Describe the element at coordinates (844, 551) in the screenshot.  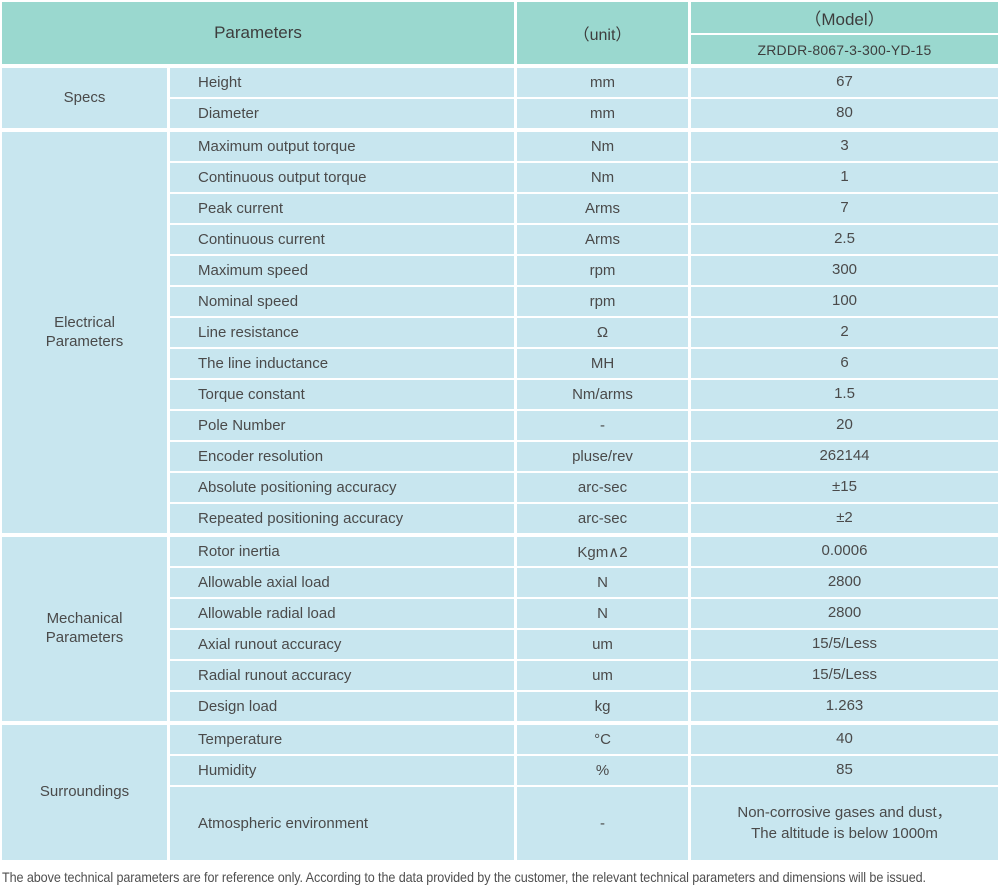
I see `param-value: 0.0006` at that location.